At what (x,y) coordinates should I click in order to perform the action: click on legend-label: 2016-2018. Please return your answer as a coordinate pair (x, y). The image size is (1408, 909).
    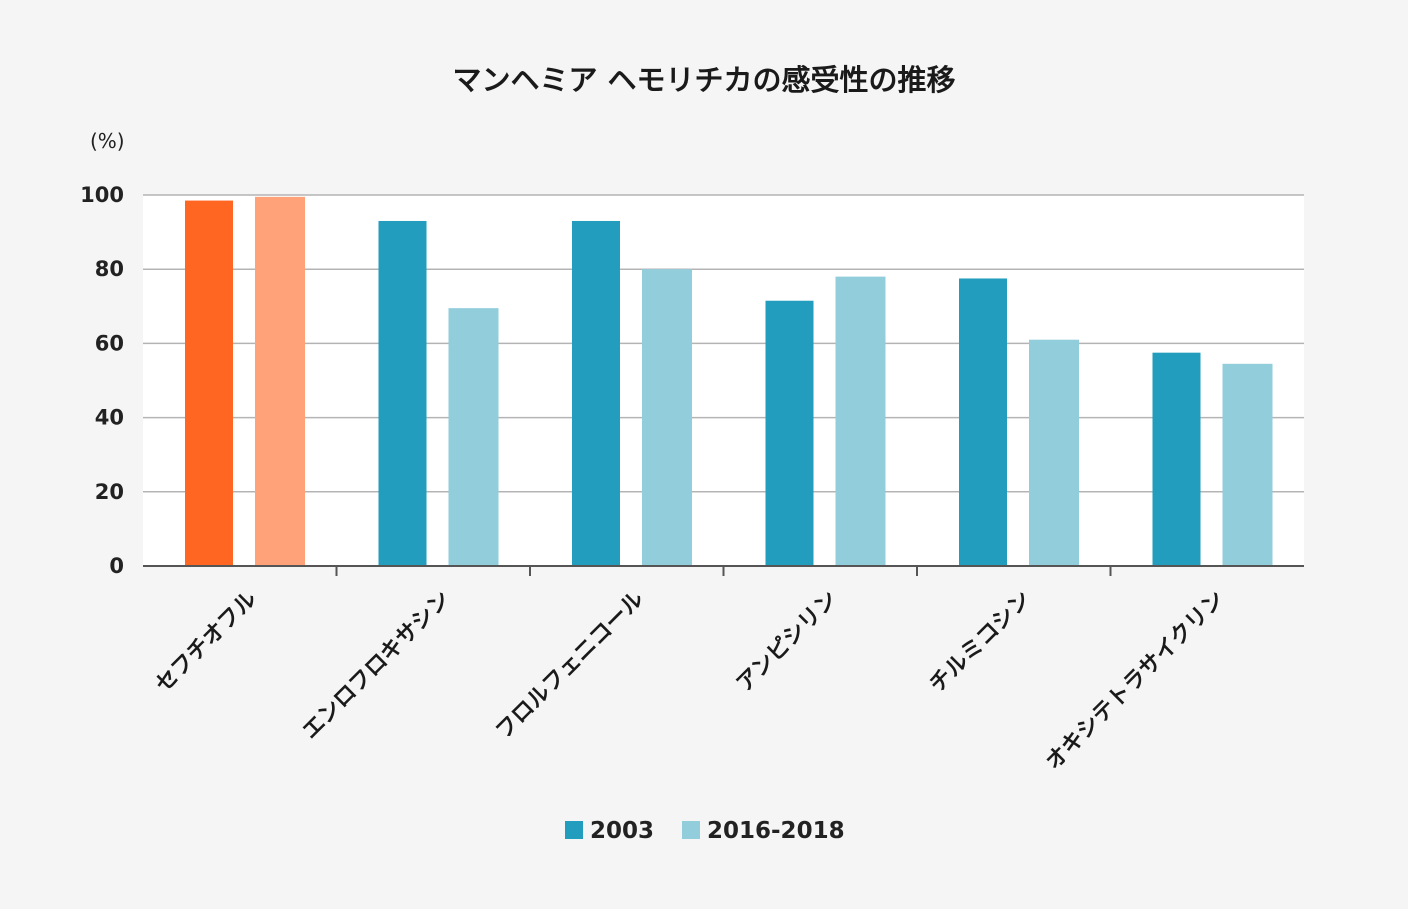
    Looking at the image, I should click on (776, 831).